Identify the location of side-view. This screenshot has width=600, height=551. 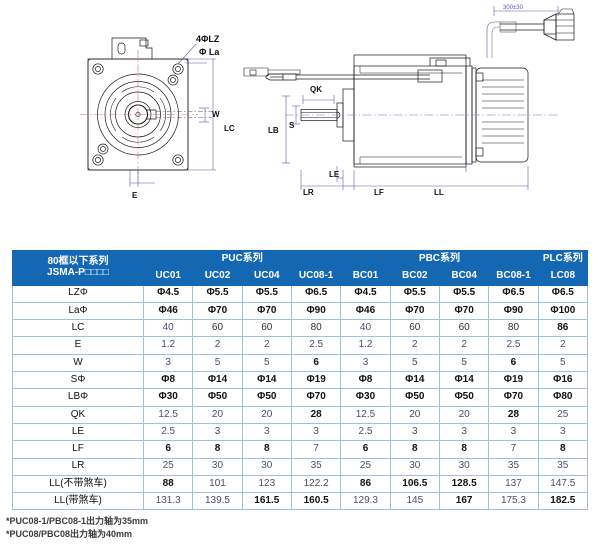
(397, 111).